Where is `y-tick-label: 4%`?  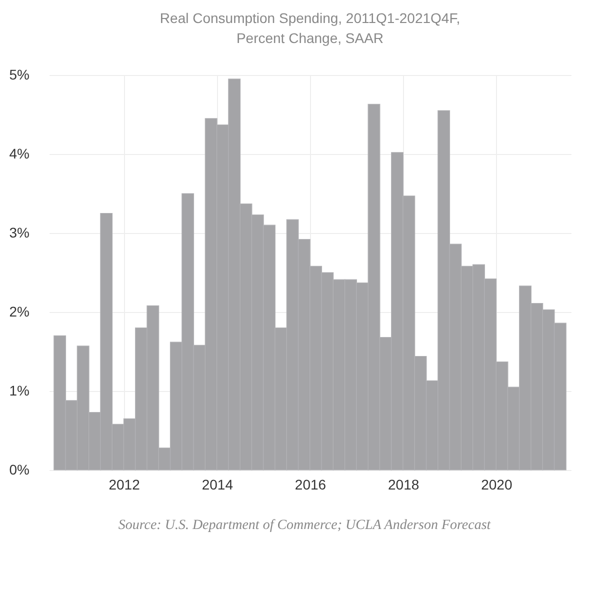
y-tick-label: 4% is located at coordinates (19, 154).